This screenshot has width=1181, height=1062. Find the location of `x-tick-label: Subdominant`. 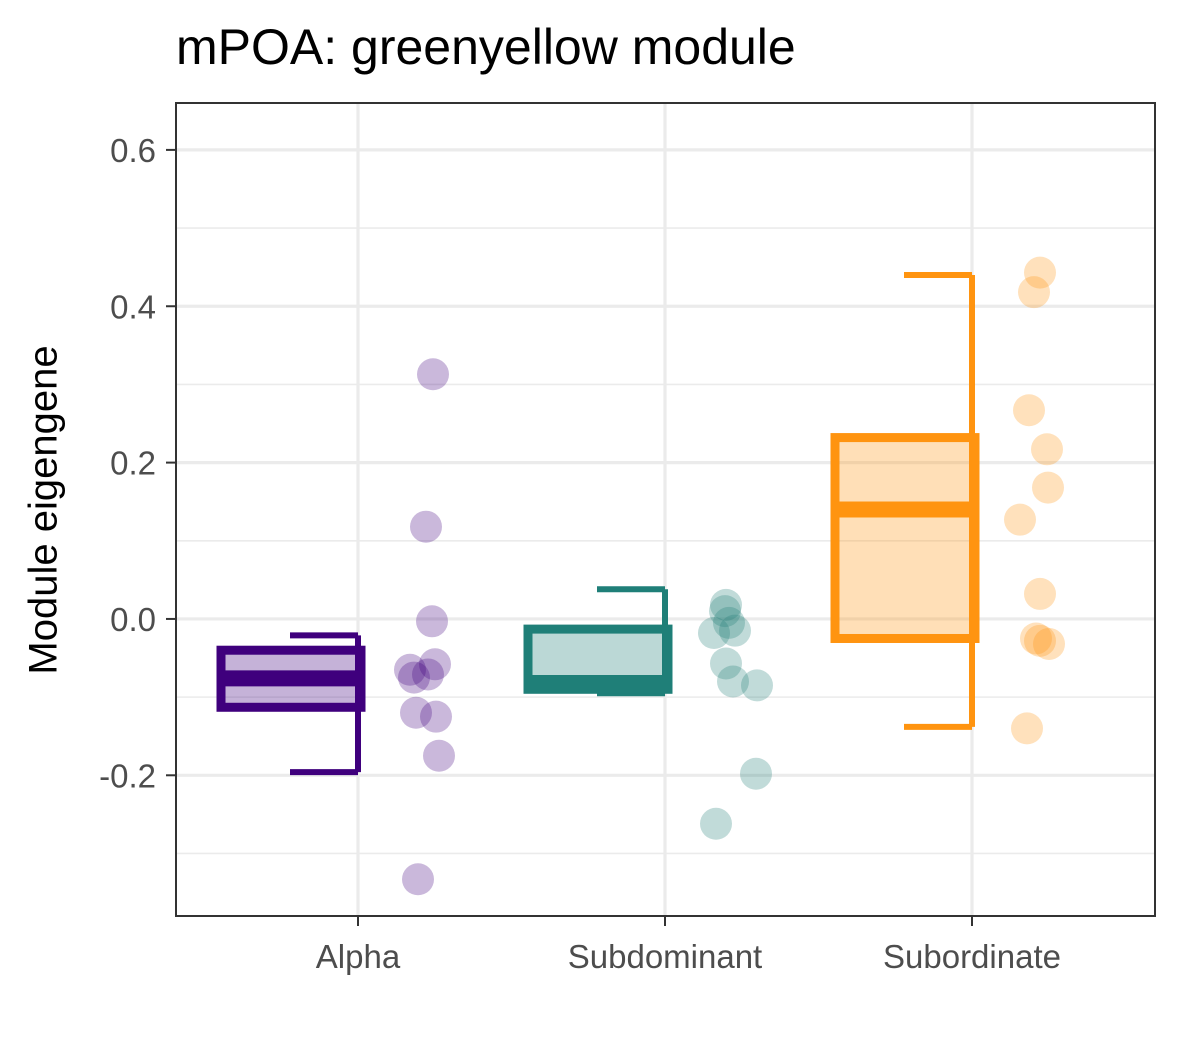

x-tick-label: Subdominant is located at coordinates (665, 956).